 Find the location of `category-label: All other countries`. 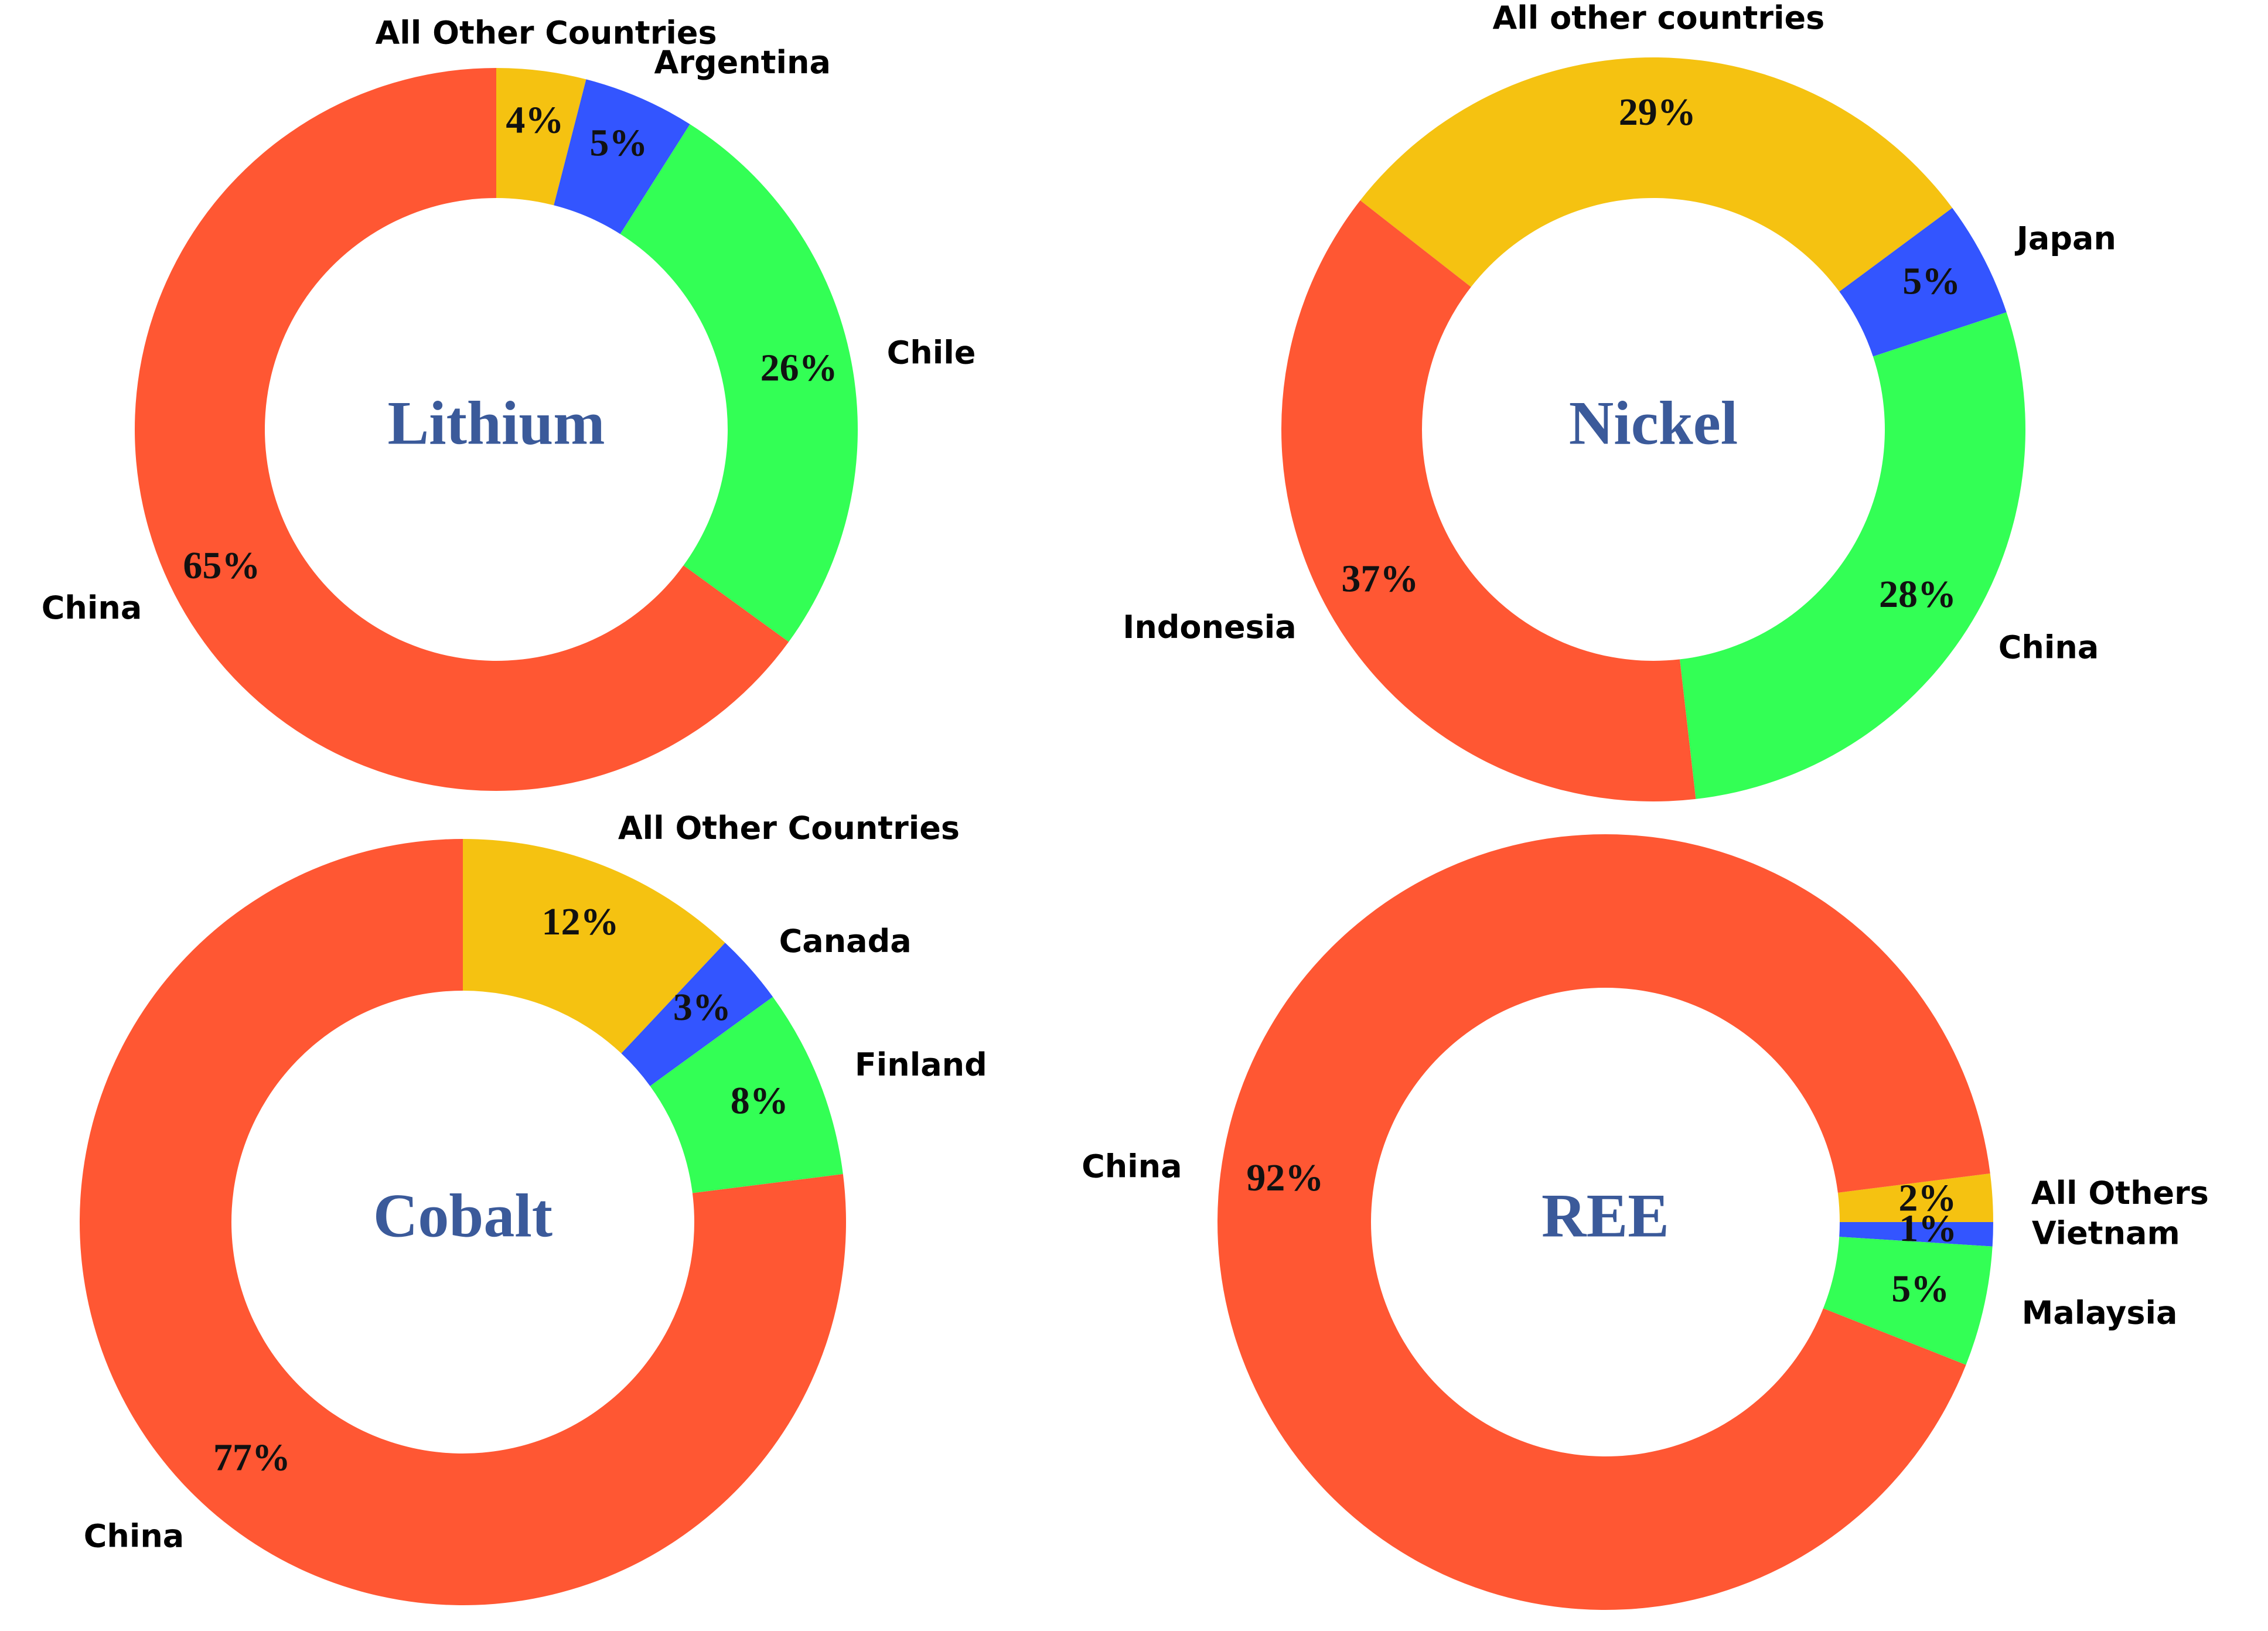

category-label: All other countries is located at coordinates (1658, 18).